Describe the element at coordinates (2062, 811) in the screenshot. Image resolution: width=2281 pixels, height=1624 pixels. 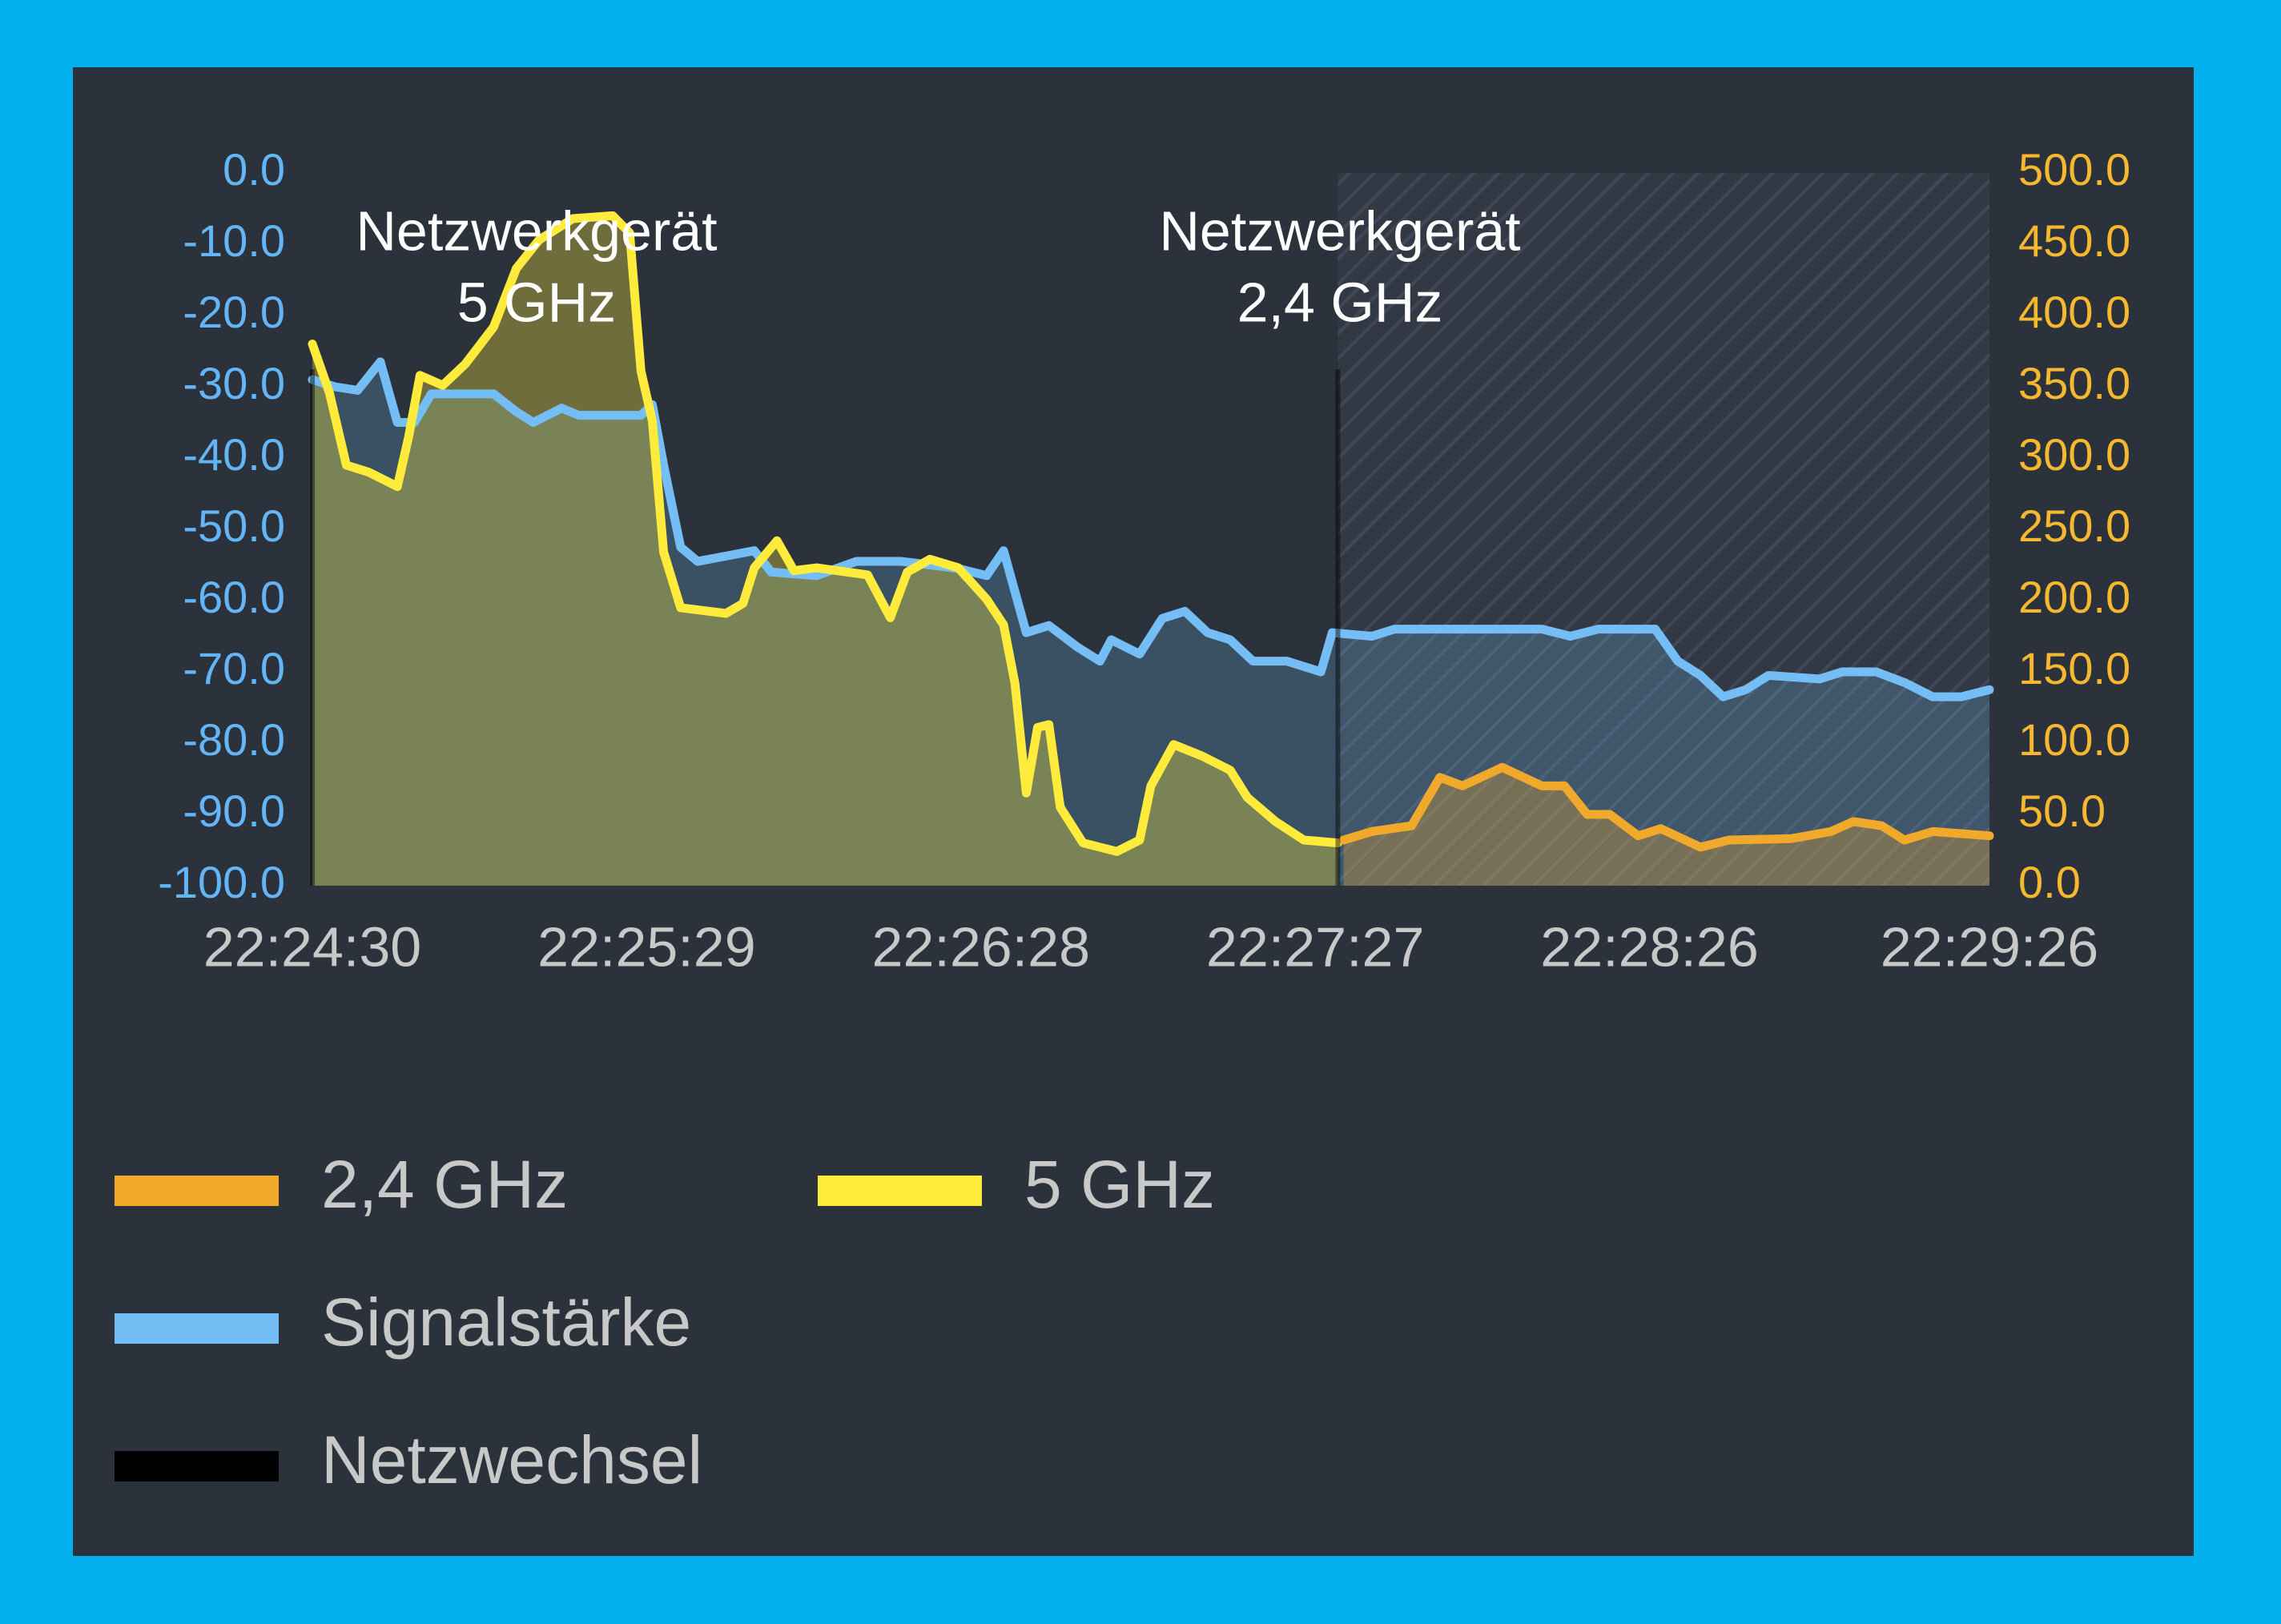
I see `y2-tick-label: 50.0` at that location.